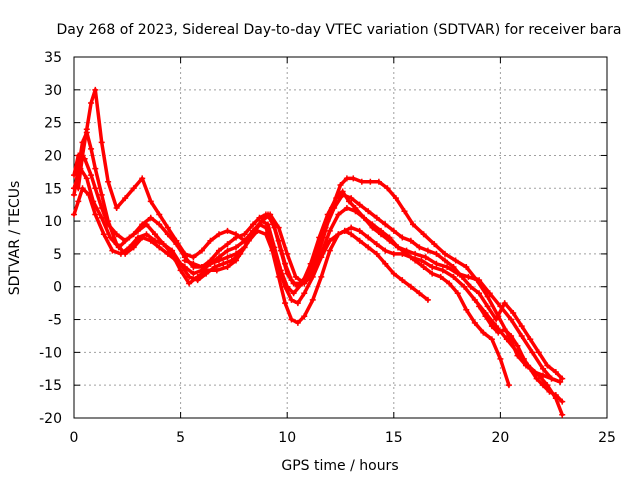 Image resolution: width=640 pixels, height=480 pixels. I want to click on y-tick-label: 30, so click(53, 91).